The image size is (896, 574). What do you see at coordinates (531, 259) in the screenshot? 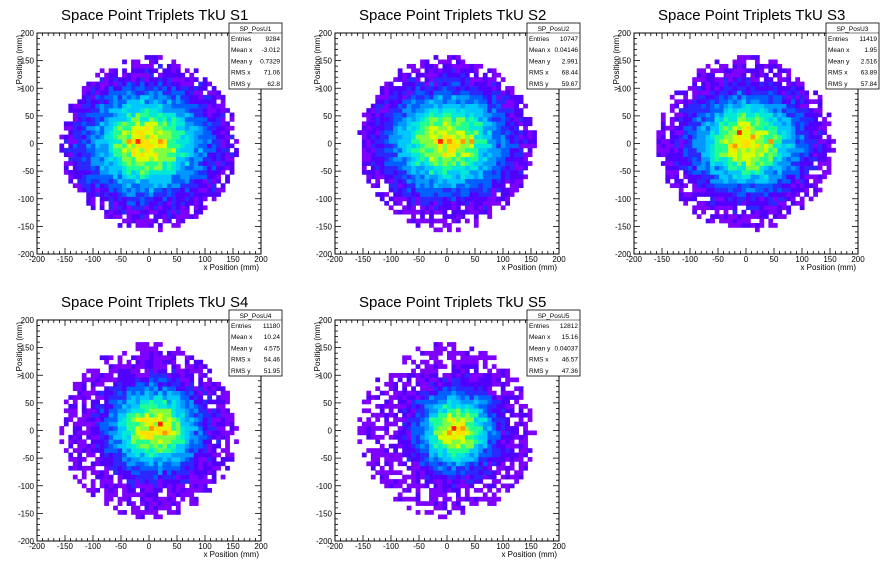
I see `x-tick-label: 150` at bounding box center [531, 259].